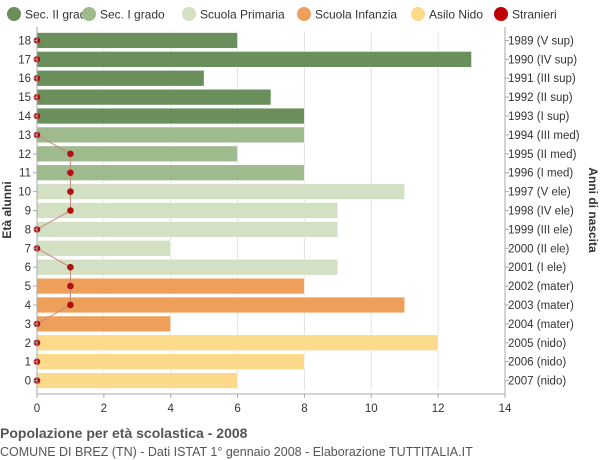 The image size is (600, 460). Describe the element at coordinates (24, 98) in the screenshot. I see `y-tick-label-age-15: 15` at that location.